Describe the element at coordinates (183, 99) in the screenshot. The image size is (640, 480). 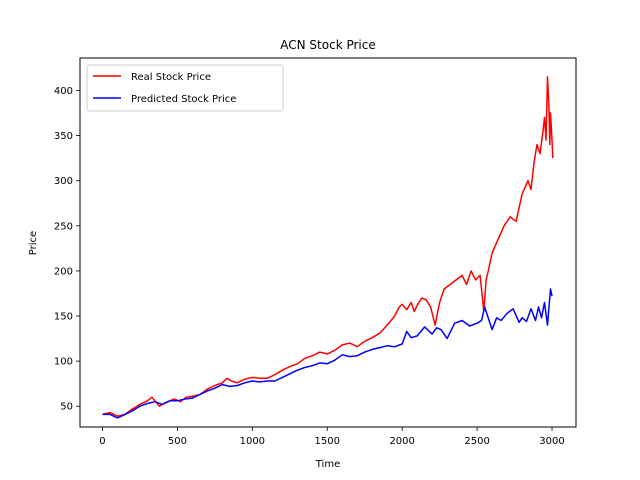
I see `legend-label-predicted: Predicted Stock Price` at that location.